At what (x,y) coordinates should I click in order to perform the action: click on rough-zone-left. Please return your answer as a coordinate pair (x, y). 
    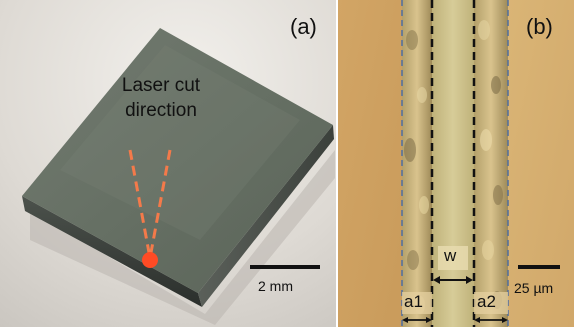
    Looking at the image, I should click on (417, 163).